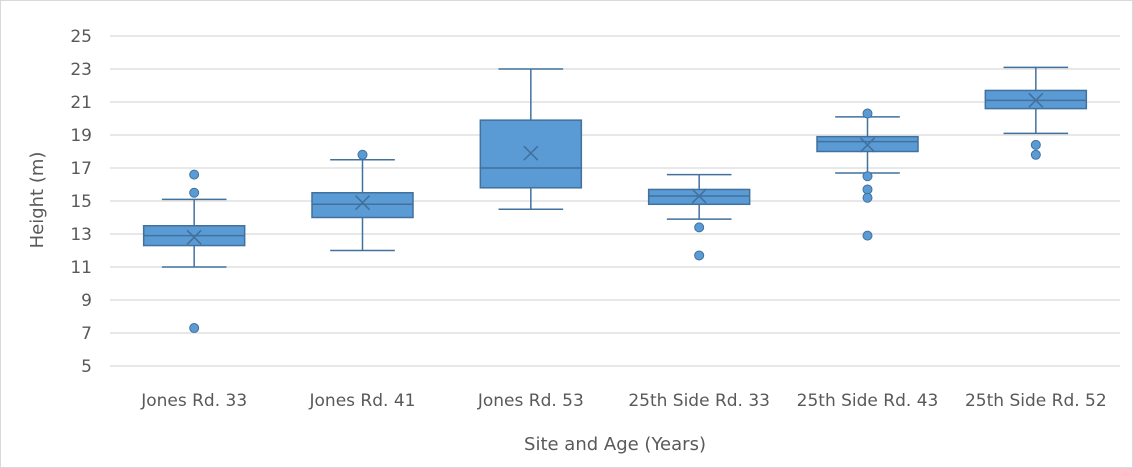 The image size is (1133, 468). Describe the element at coordinates (362, 401) in the screenshot. I see `x-tick-label: Jones Rd. 41` at that location.